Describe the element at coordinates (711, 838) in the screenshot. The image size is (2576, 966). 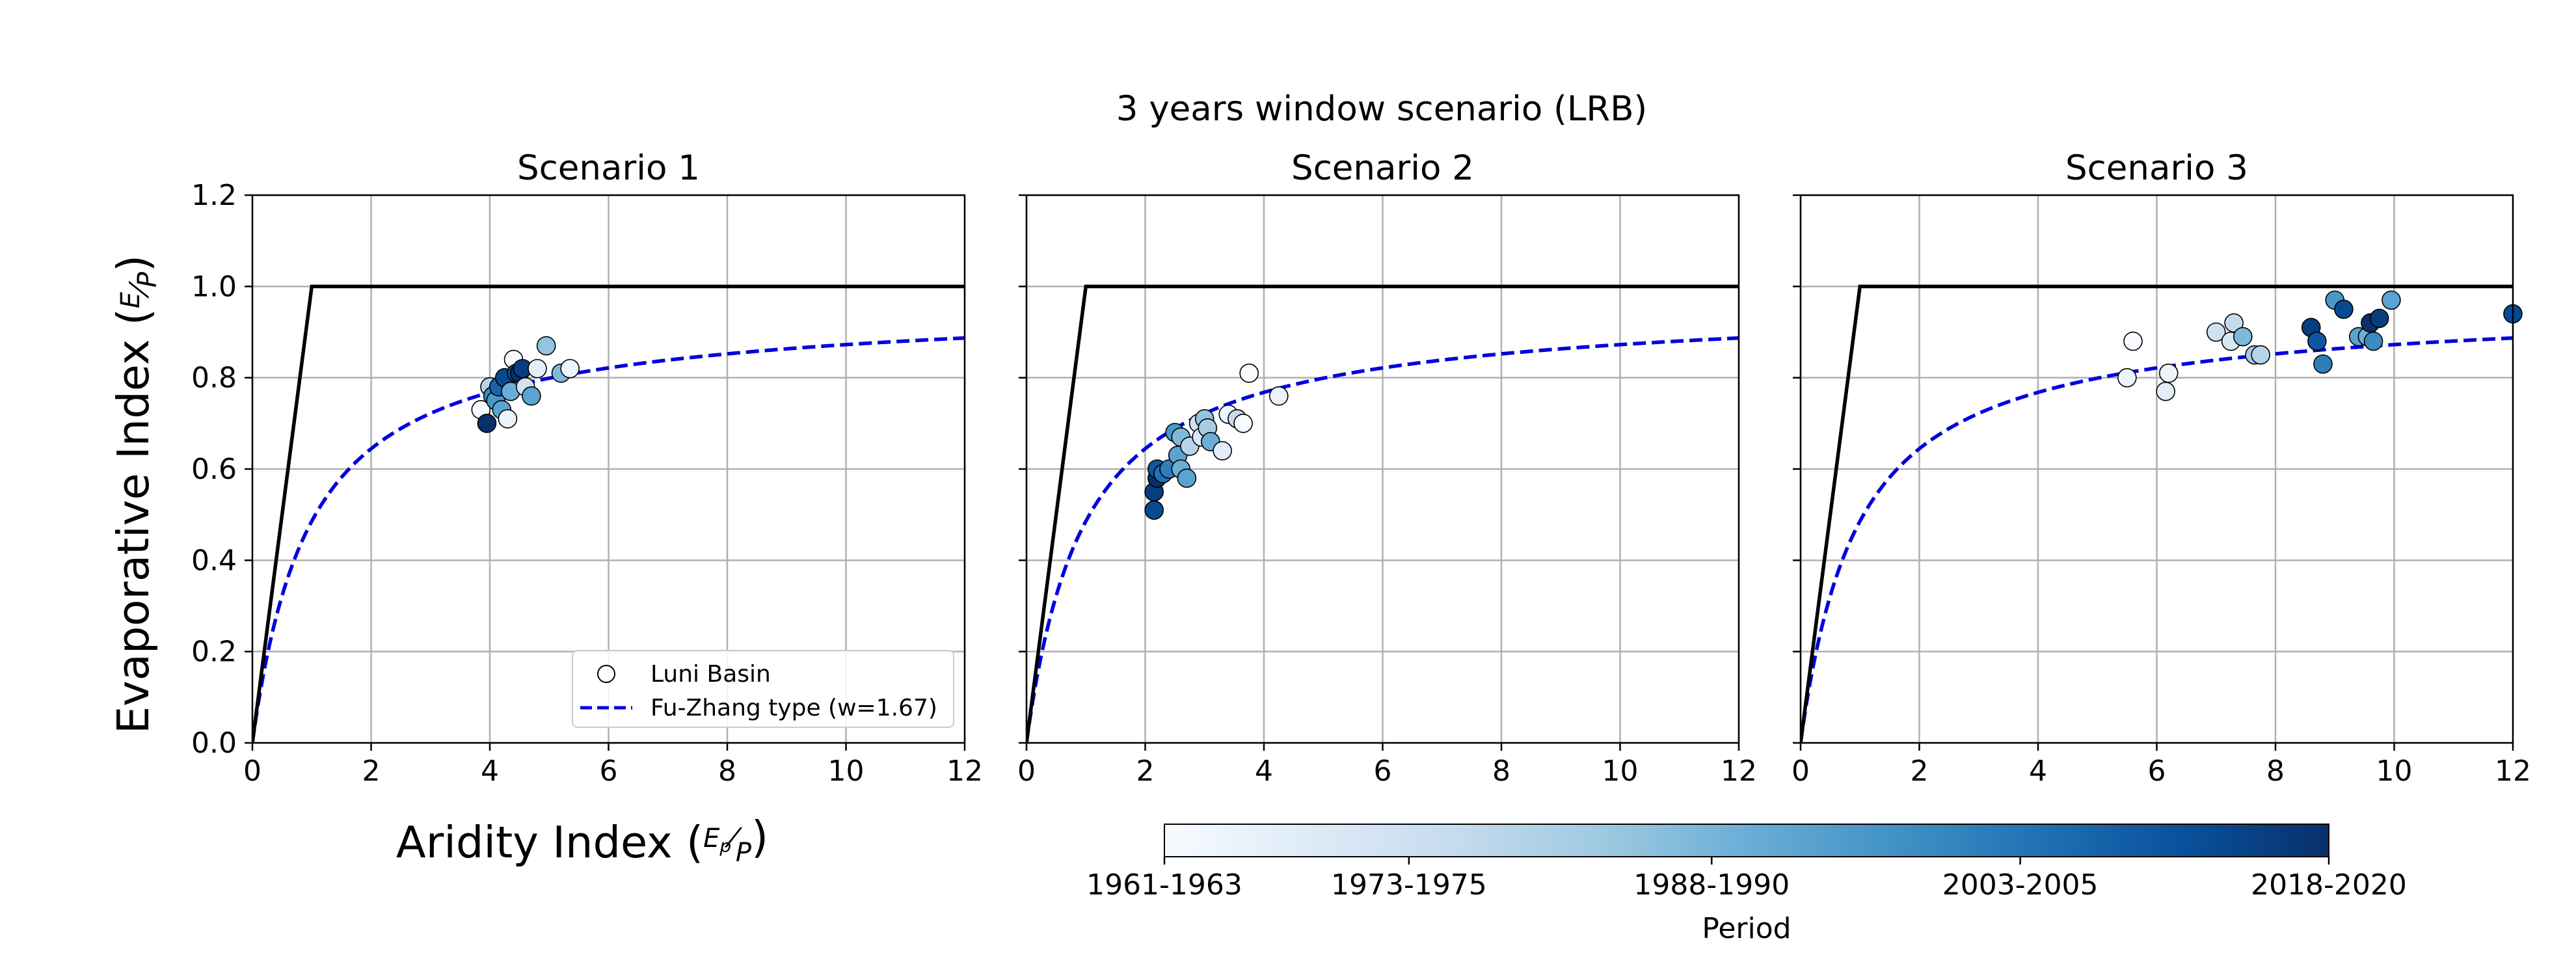
I see `x-axis-label-fraction: E` at that location.